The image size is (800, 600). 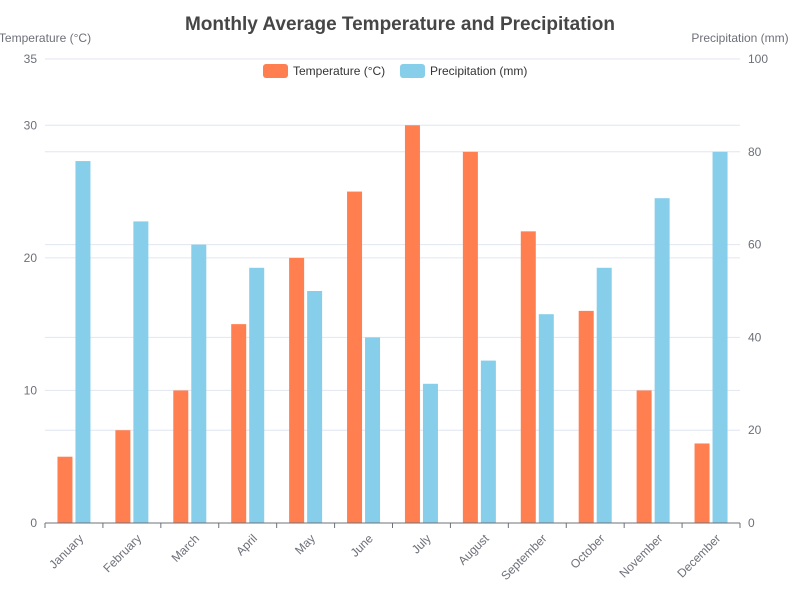 What do you see at coordinates (31, 390) in the screenshot?
I see `y-left-tick-label: 10` at bounding box center [31, 390].